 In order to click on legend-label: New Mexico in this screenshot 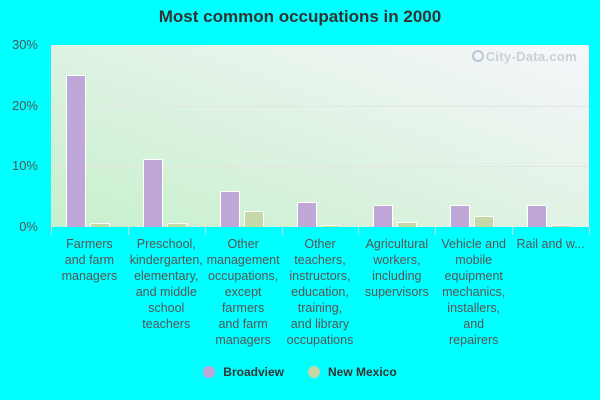, I will do `click(362, 372)`.